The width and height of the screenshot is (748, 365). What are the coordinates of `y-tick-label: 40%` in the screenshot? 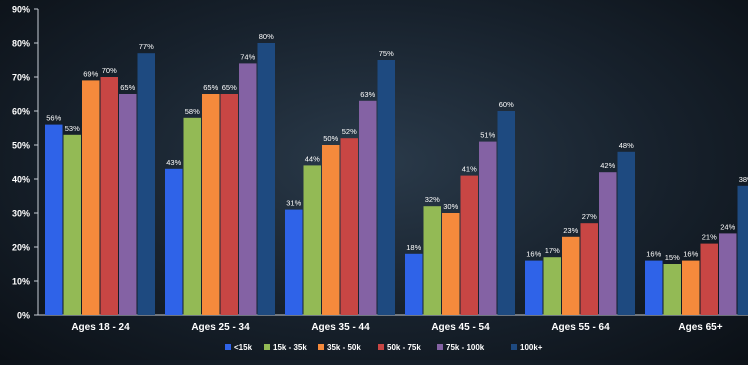 It's located at (21, 180).